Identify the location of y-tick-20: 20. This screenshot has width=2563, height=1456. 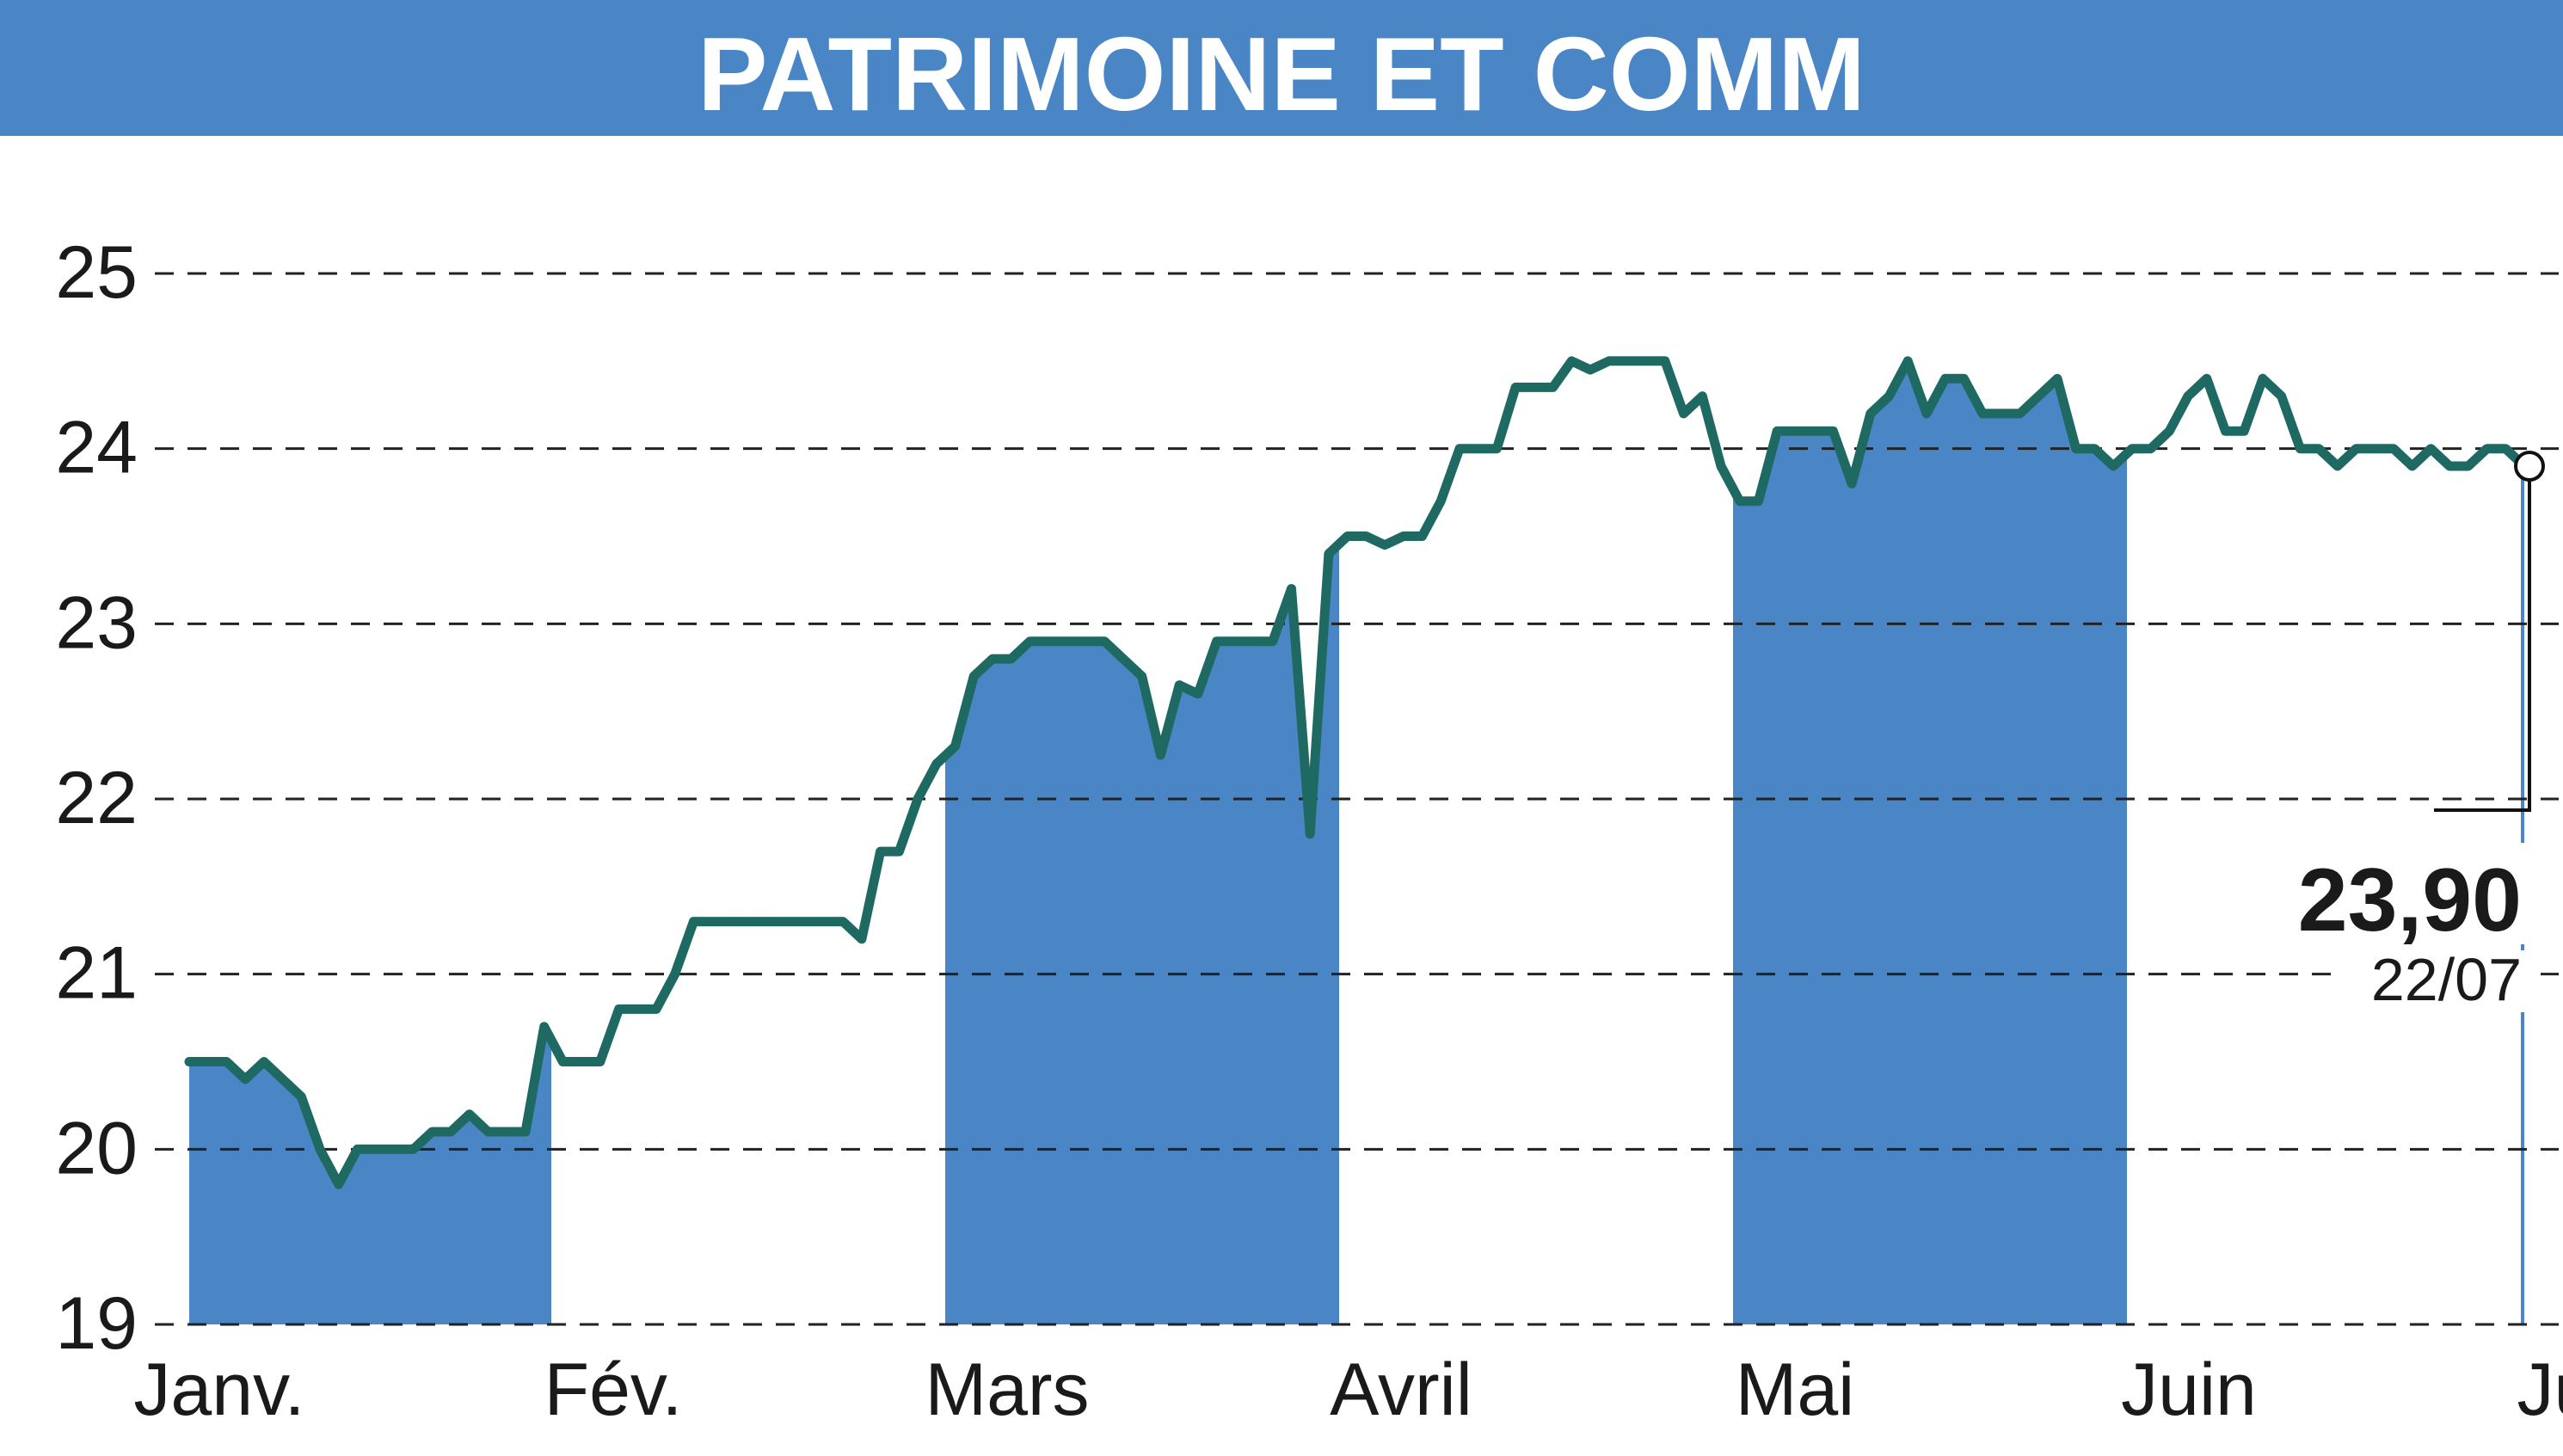
(96, 1148).